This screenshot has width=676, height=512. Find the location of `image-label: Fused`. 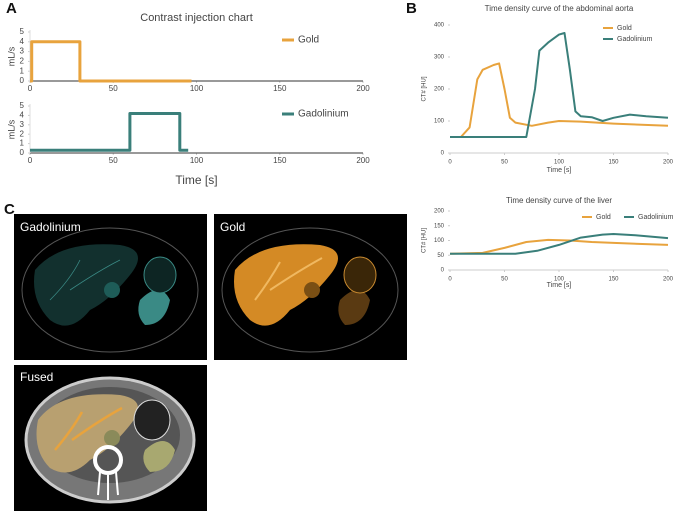

image-label: Fused is located at coordinates (36, 377).